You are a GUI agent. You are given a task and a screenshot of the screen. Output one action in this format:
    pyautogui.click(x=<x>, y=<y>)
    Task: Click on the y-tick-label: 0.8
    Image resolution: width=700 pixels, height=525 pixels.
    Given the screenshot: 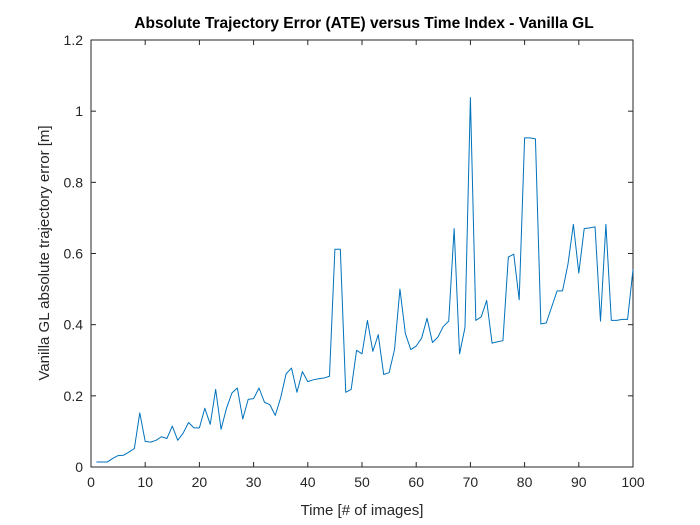 What is the action you would take?
    pyautogui.click(x=74, y=182)
    